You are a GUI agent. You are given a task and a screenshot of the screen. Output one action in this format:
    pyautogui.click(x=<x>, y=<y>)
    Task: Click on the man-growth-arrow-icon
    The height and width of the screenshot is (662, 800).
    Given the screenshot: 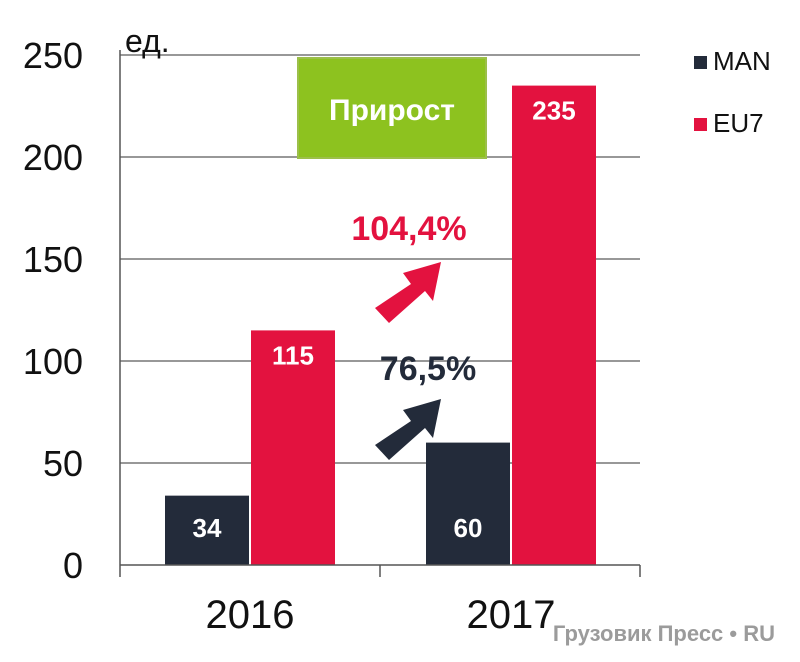 What is the action you would take?
    pyautogui.click(x=408, y=429)
    